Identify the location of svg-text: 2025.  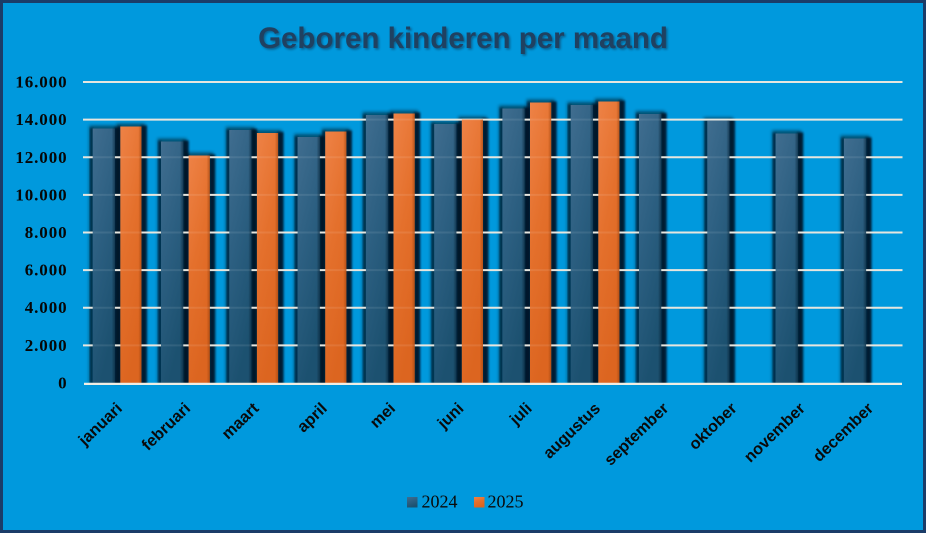
(506, 502).